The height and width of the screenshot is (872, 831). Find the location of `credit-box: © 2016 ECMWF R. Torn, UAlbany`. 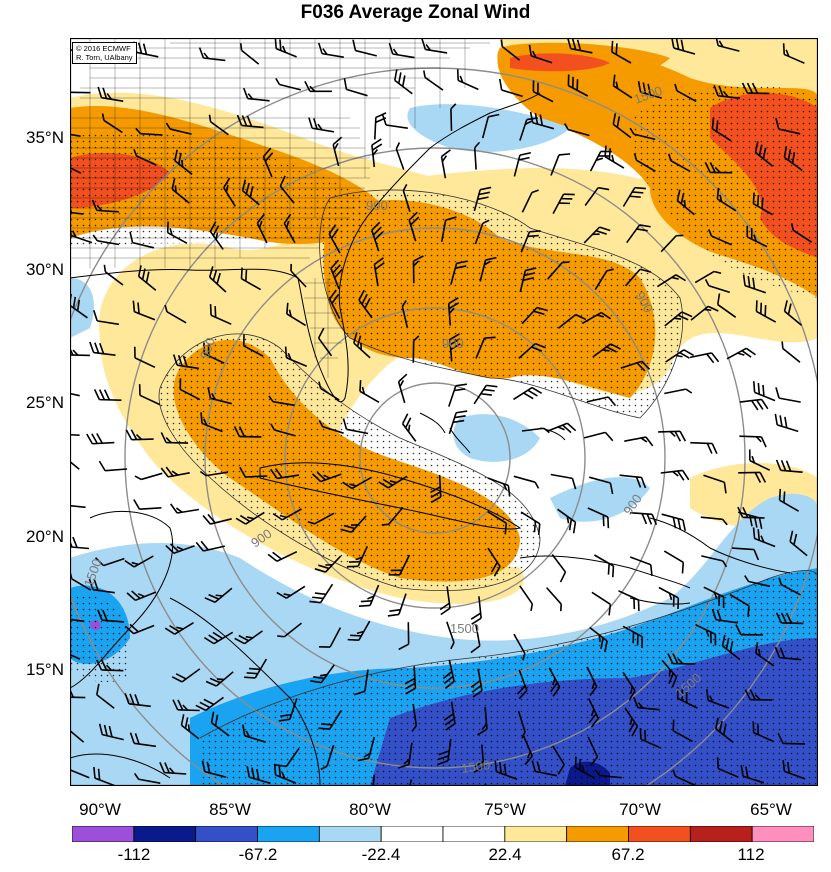

credit-box: © 2016 ECMWF R. Torn, UAlbany is located at coordinates (104, 53).